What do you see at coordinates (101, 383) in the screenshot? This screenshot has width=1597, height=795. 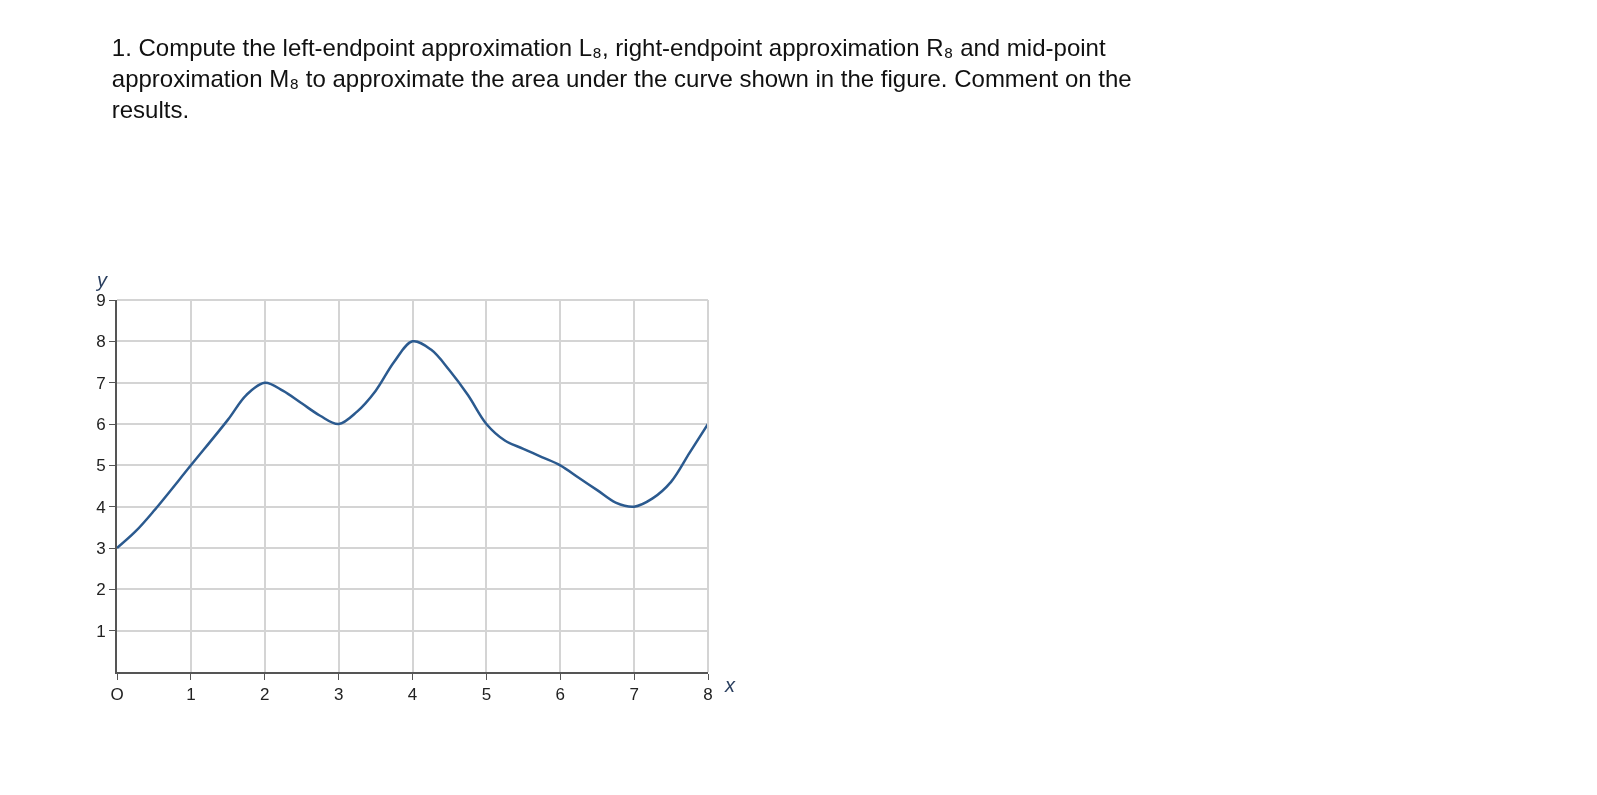 I see `y-tick-label: 7` at bounding box center [101, 383].